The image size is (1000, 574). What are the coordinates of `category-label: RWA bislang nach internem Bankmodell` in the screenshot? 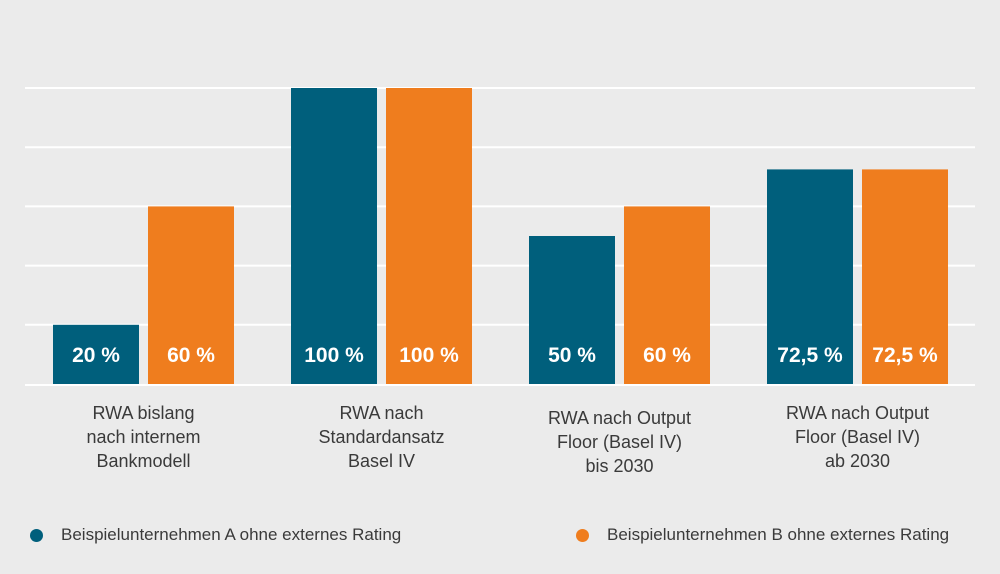 It's located at (144, 437).